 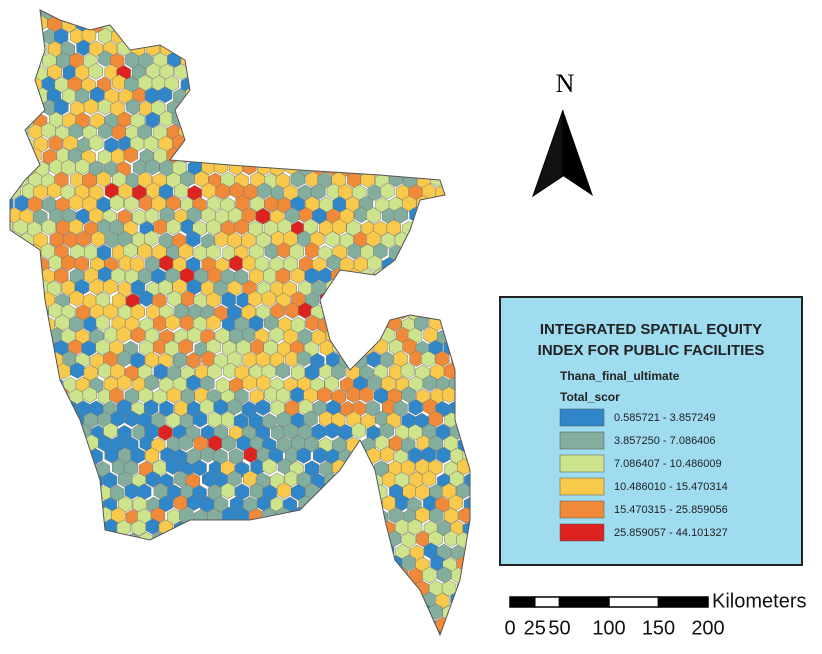 What do you see at coordinates (620, 376) in the screenshot?
I see `legend-layer: Thana_final_ultimate` at bounding box center [620, 376].